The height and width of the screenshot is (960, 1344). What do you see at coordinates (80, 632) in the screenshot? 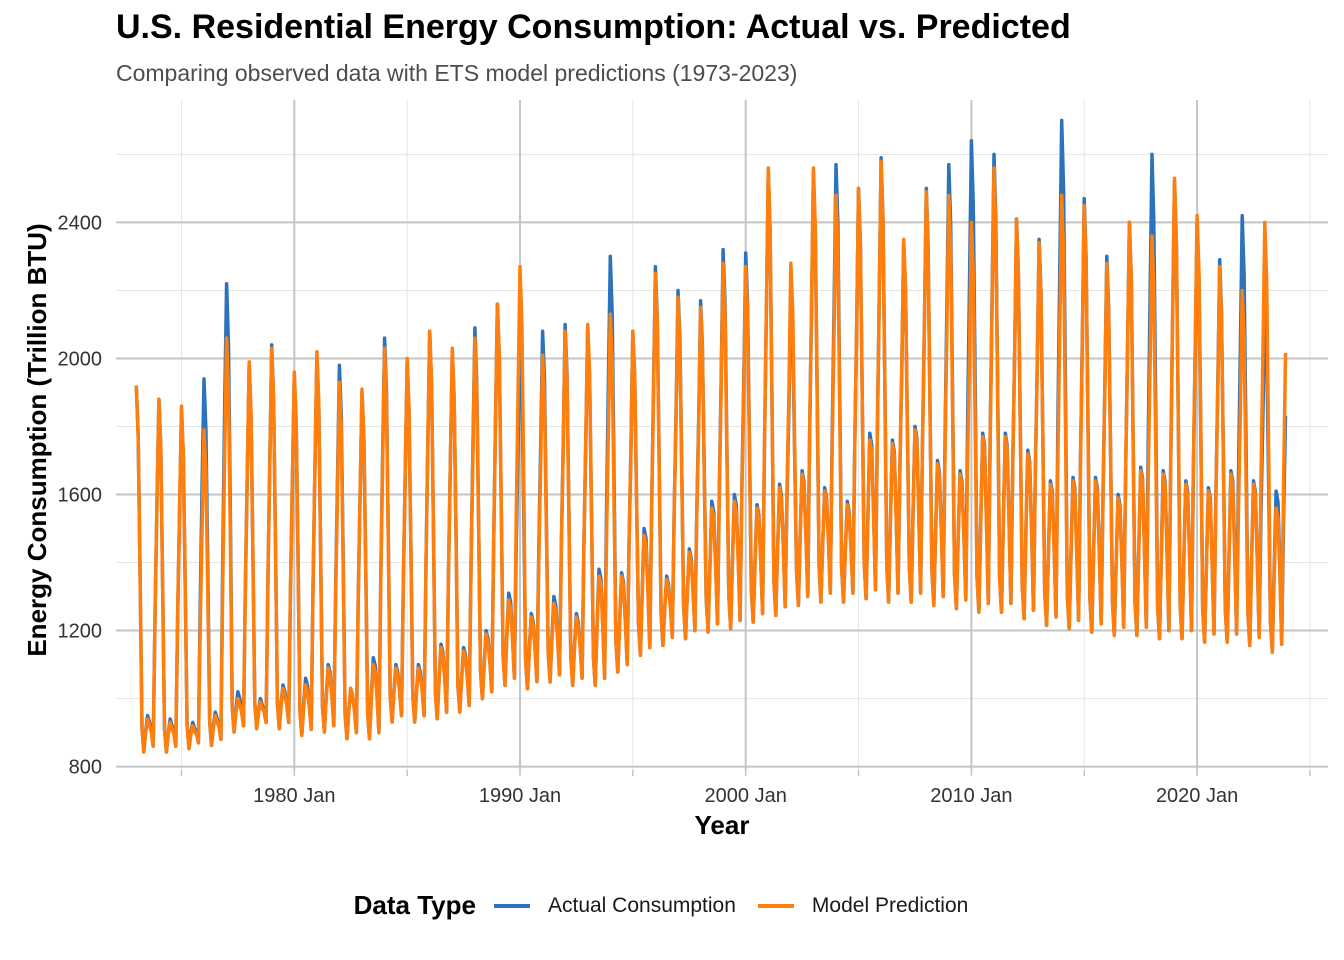
I see `y-tick-label: 1200` at bounding box center [80, 632].